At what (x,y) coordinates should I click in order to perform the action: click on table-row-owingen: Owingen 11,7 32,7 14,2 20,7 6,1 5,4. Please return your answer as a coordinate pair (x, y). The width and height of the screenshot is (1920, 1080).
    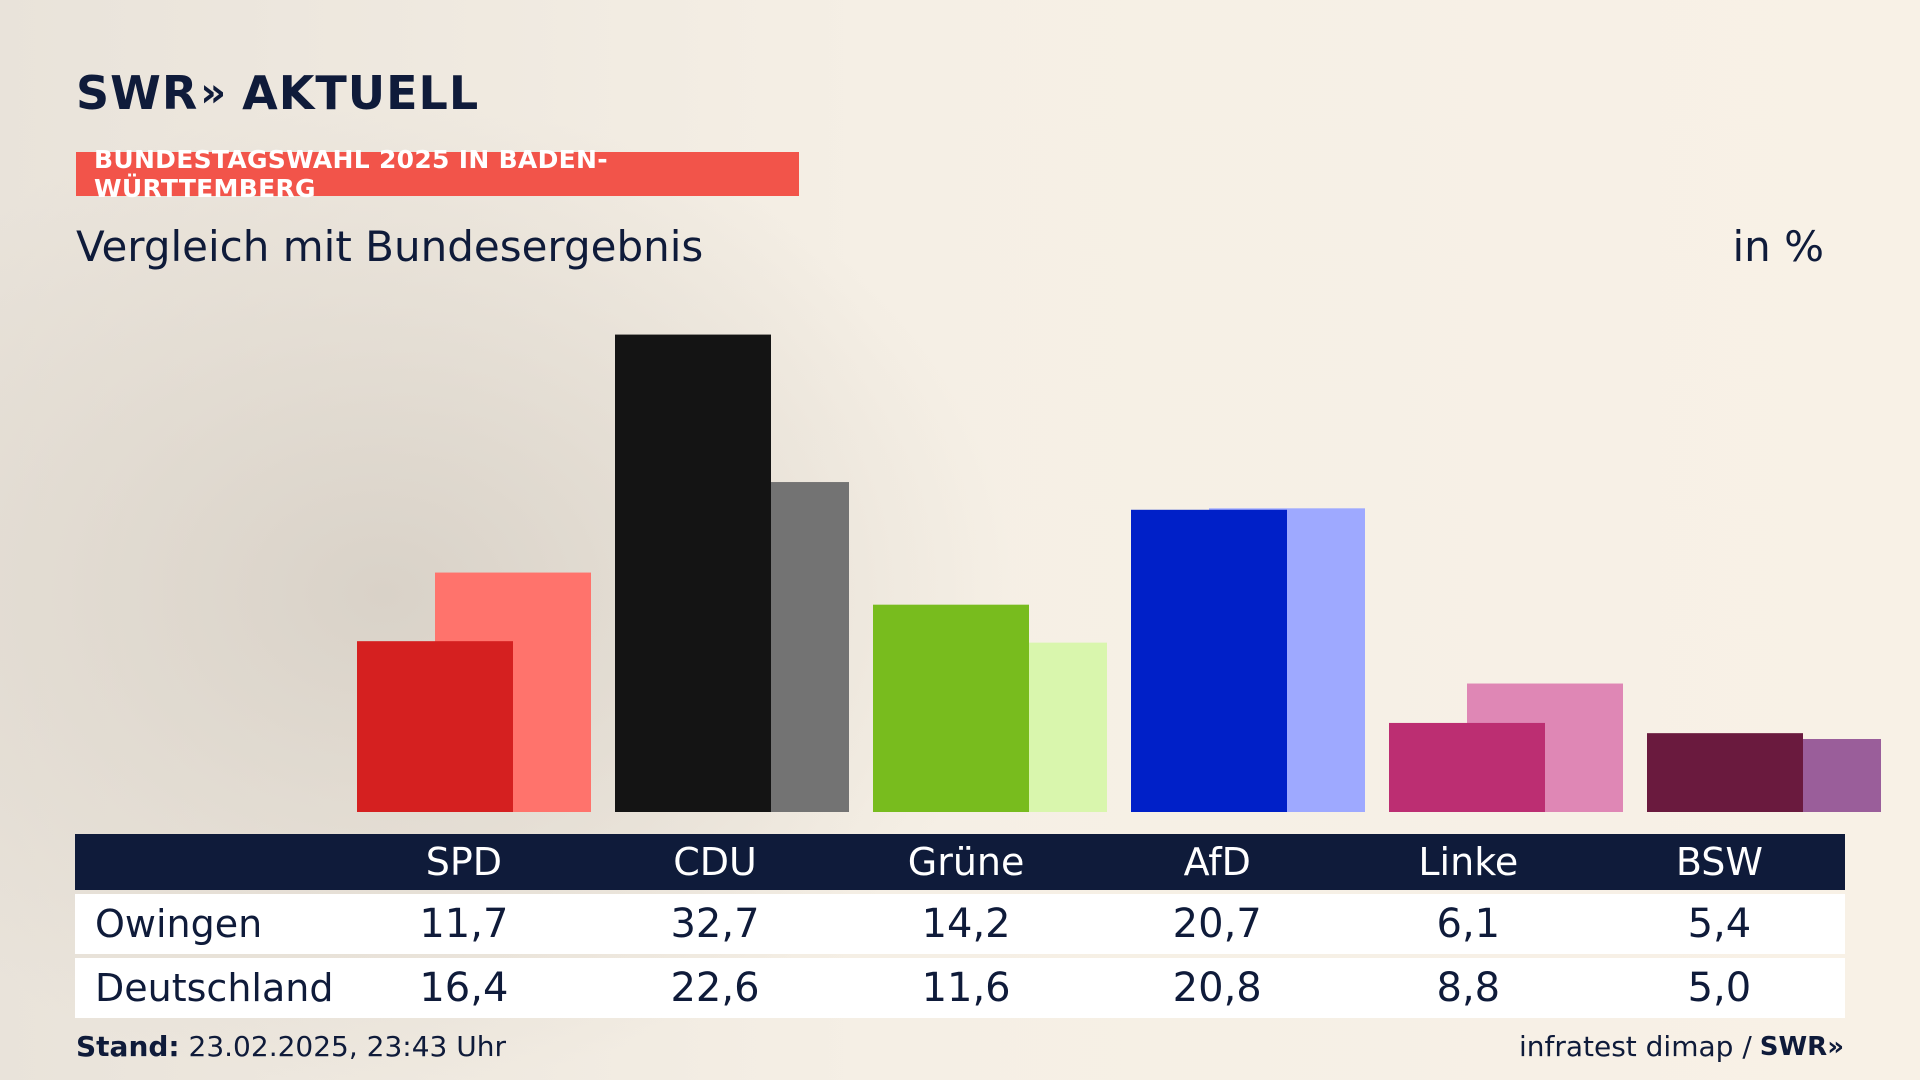
    Looking at the image, I should click on (960, 924).